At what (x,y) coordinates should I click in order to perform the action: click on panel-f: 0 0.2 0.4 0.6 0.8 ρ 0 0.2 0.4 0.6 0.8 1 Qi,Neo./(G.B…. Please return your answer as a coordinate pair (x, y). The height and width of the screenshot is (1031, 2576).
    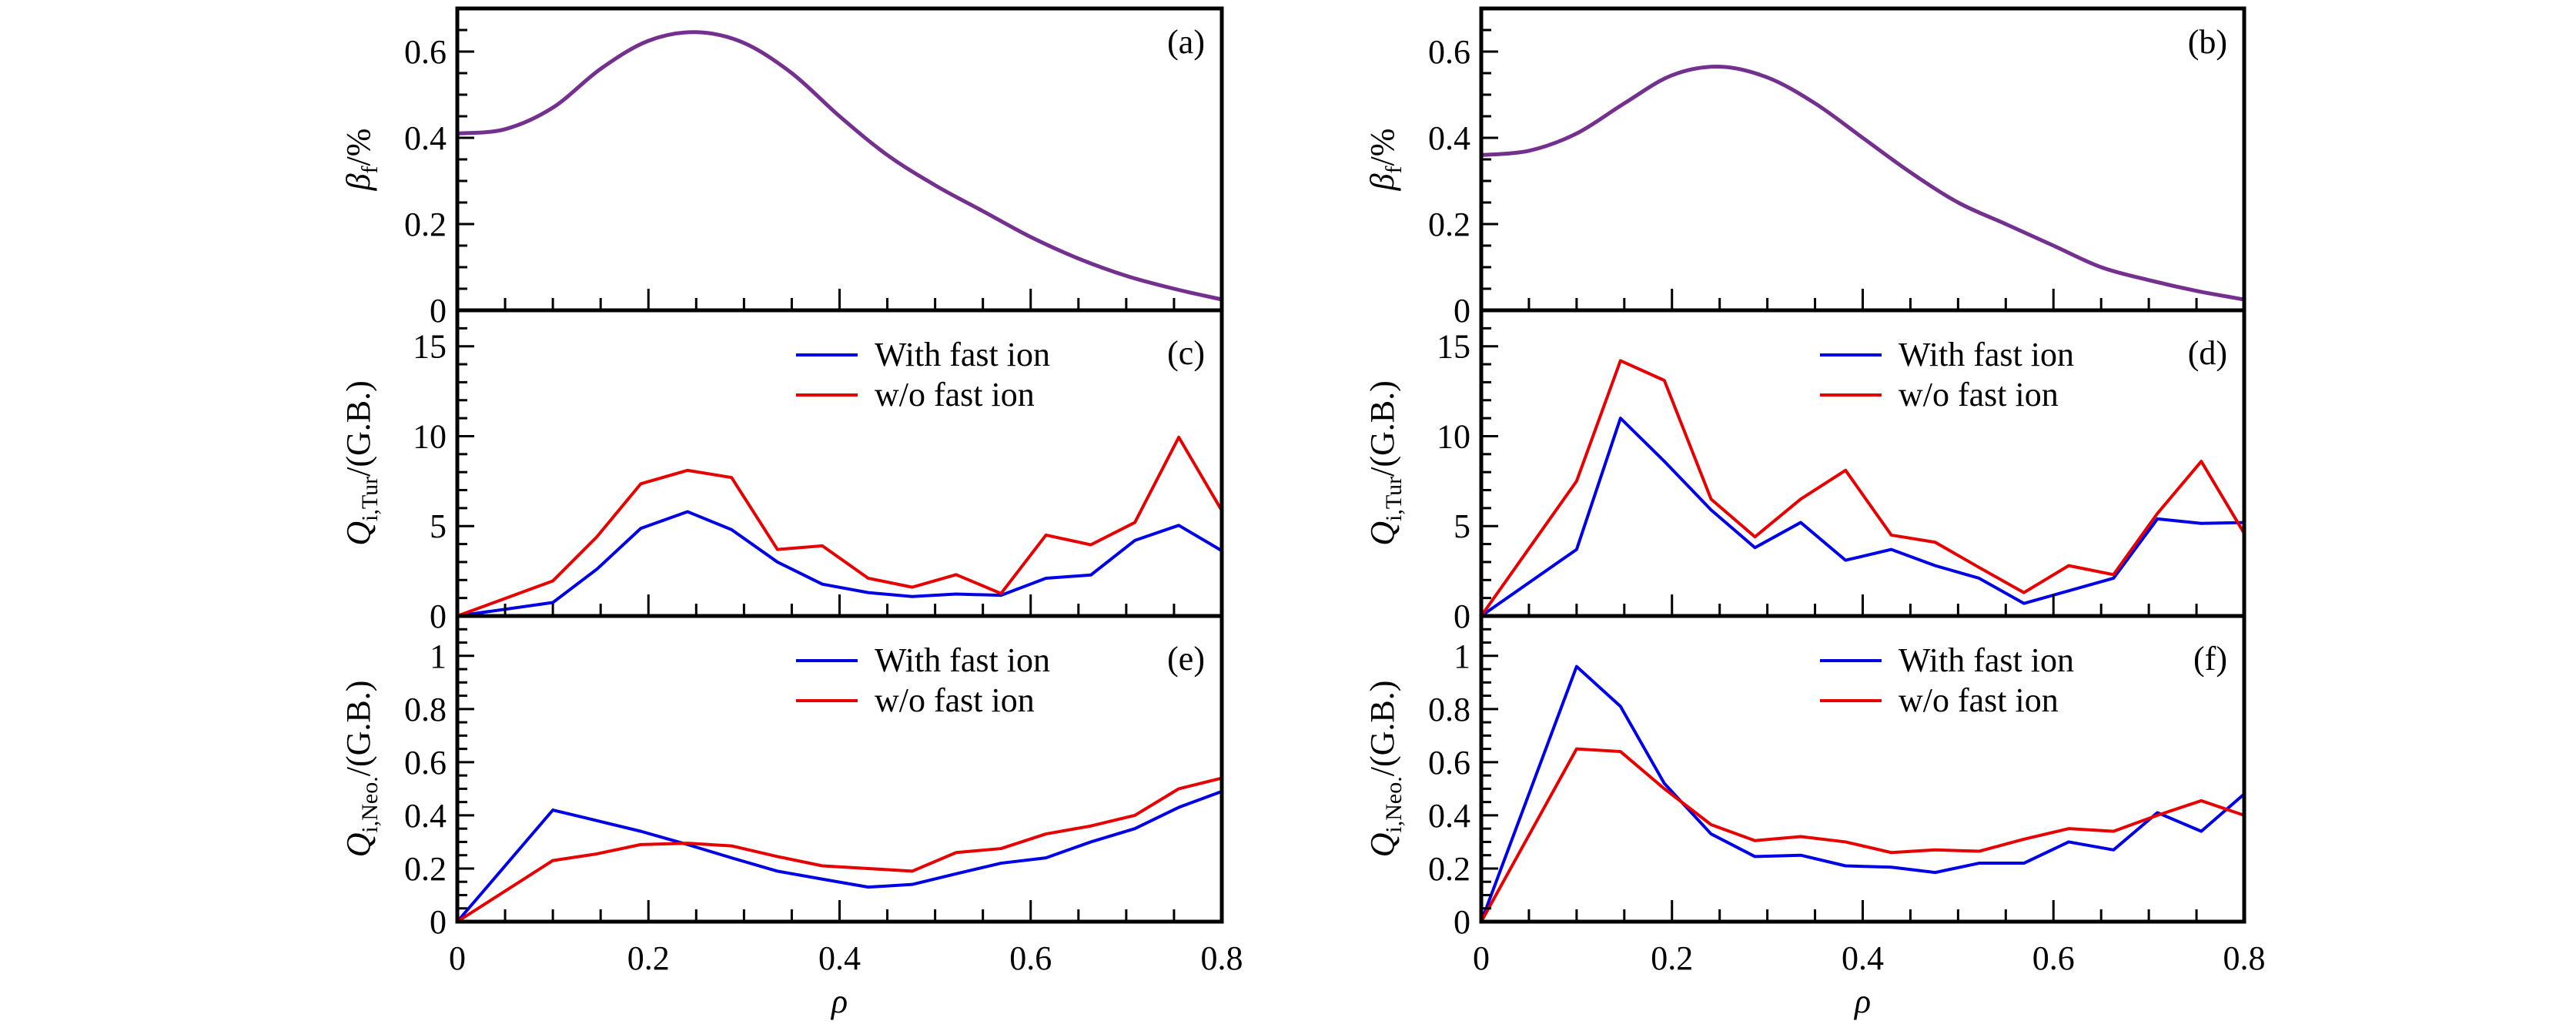
    Looking at the image, I should click on (1815, 817).